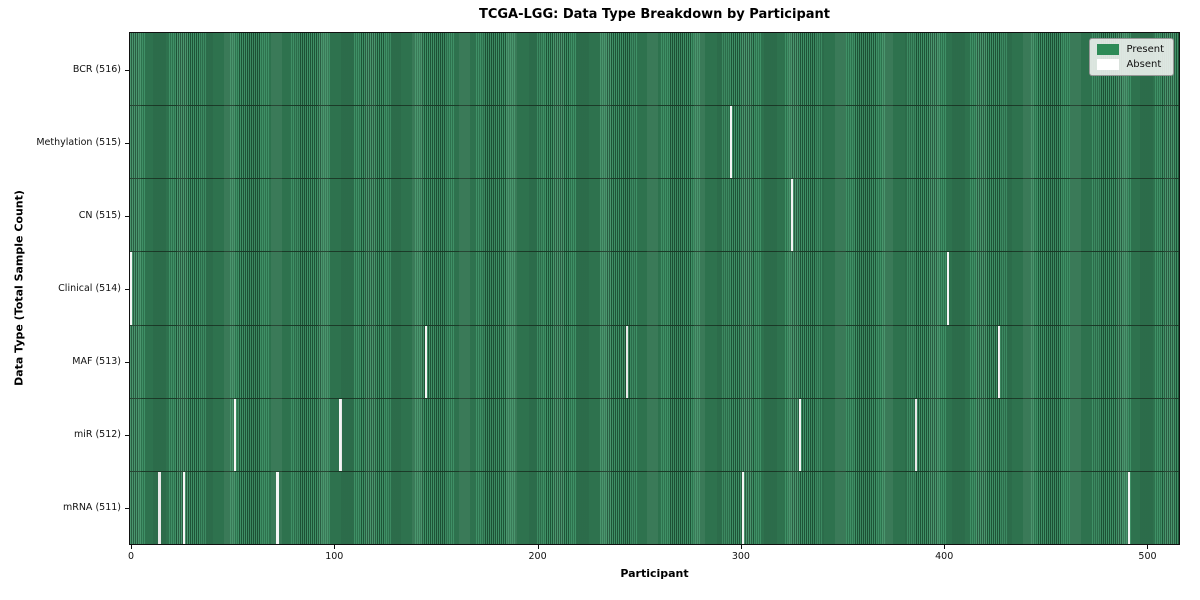 The image size is (1200, 600). I want to click on legend-label: Absent, so click(1144, 64).